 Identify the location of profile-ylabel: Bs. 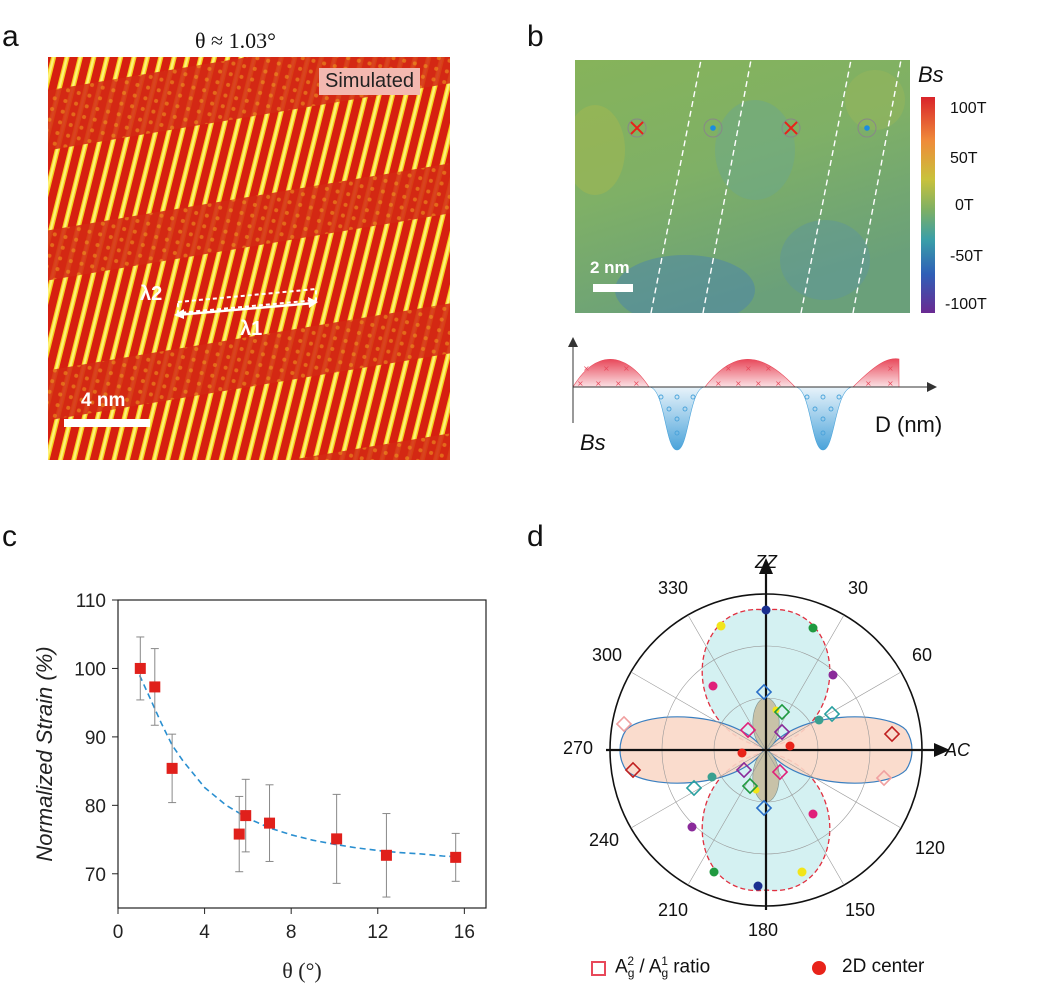
(593, 442).